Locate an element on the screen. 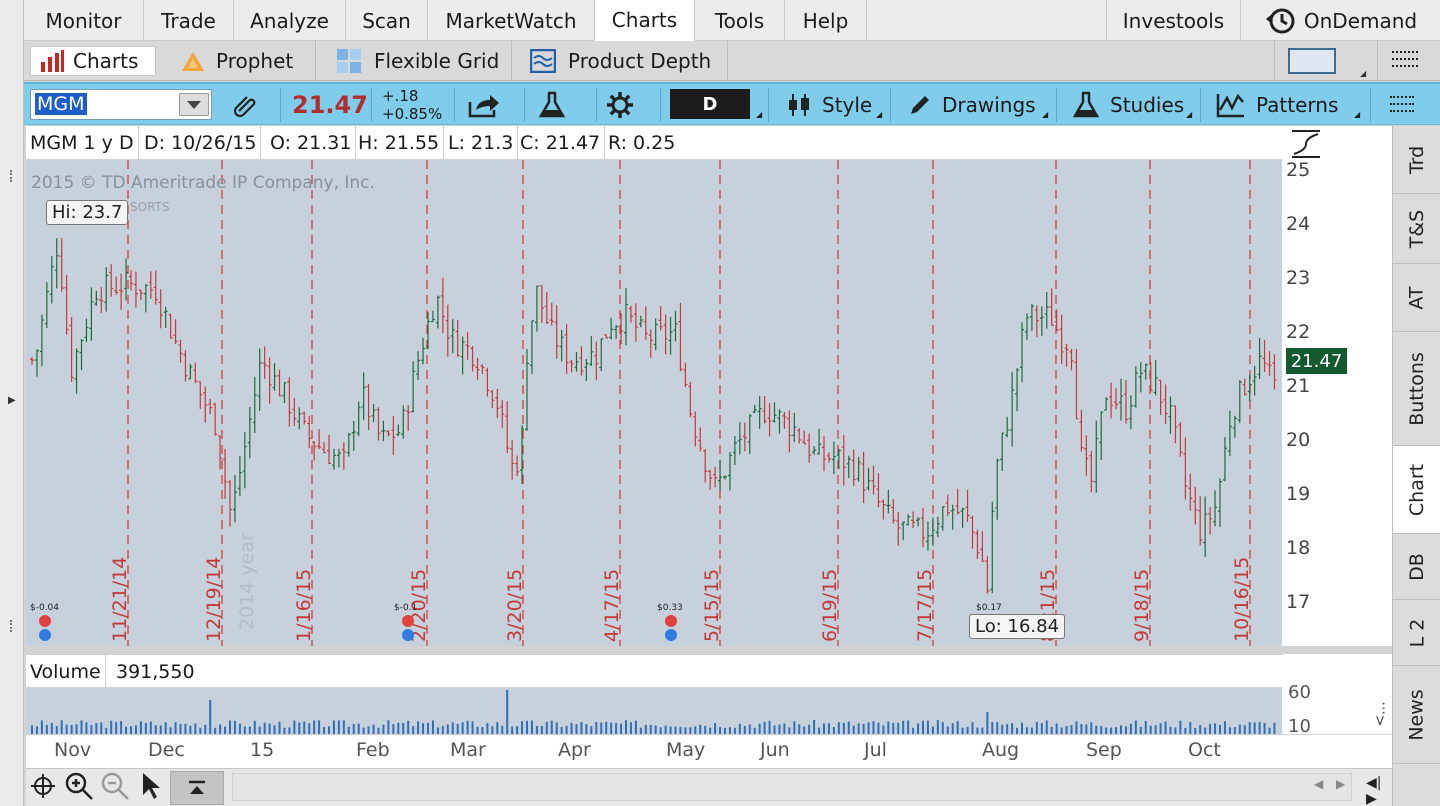 The image size is (1440, 806). tab-db: DB is located at coordinates (1416, 567).